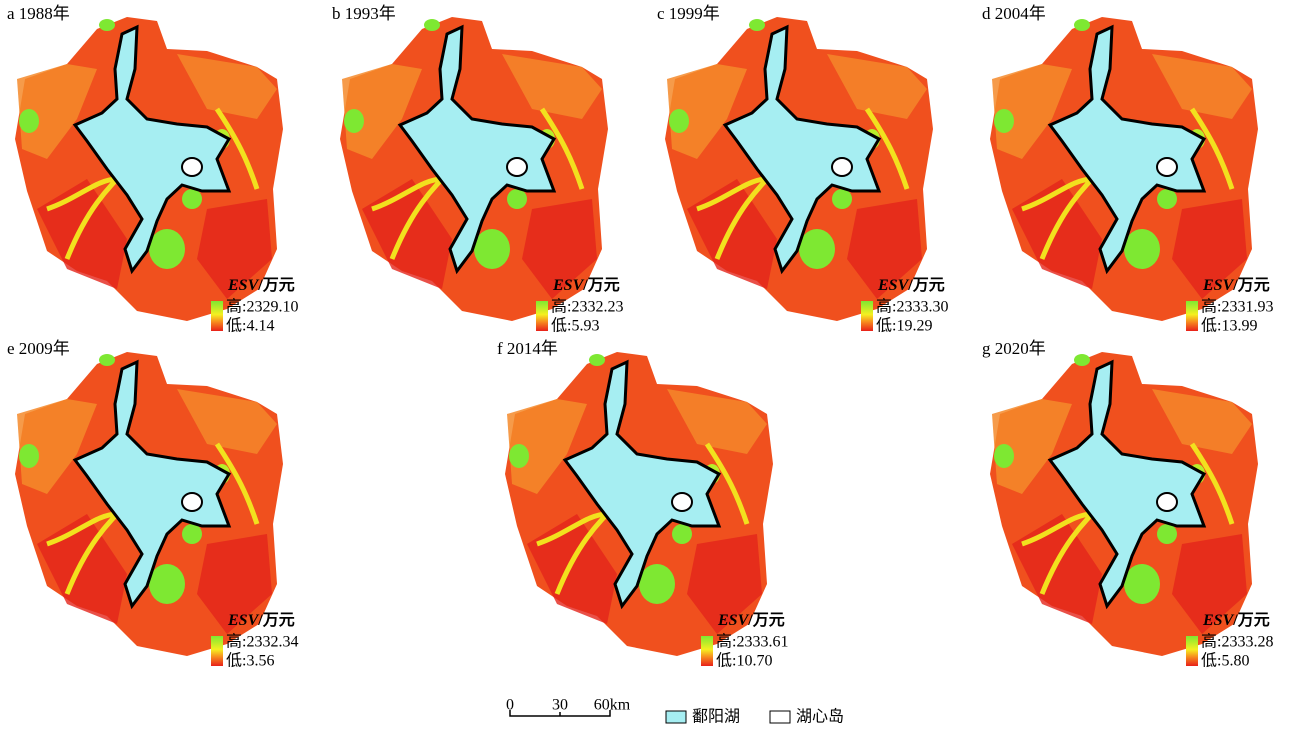  I want to click on lake-swatch, so click(676, 717).